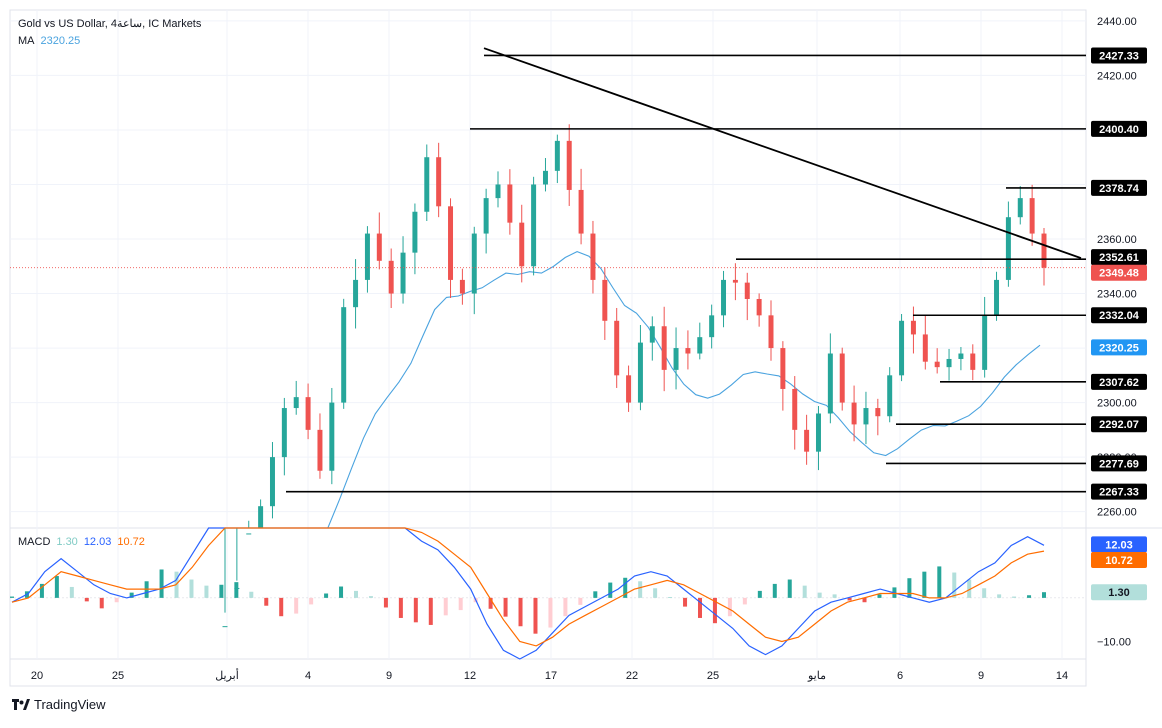  Describe the element at coordinates (131, 542) in the screenshot. I see `macd-signal-value: 10.72` at that location.